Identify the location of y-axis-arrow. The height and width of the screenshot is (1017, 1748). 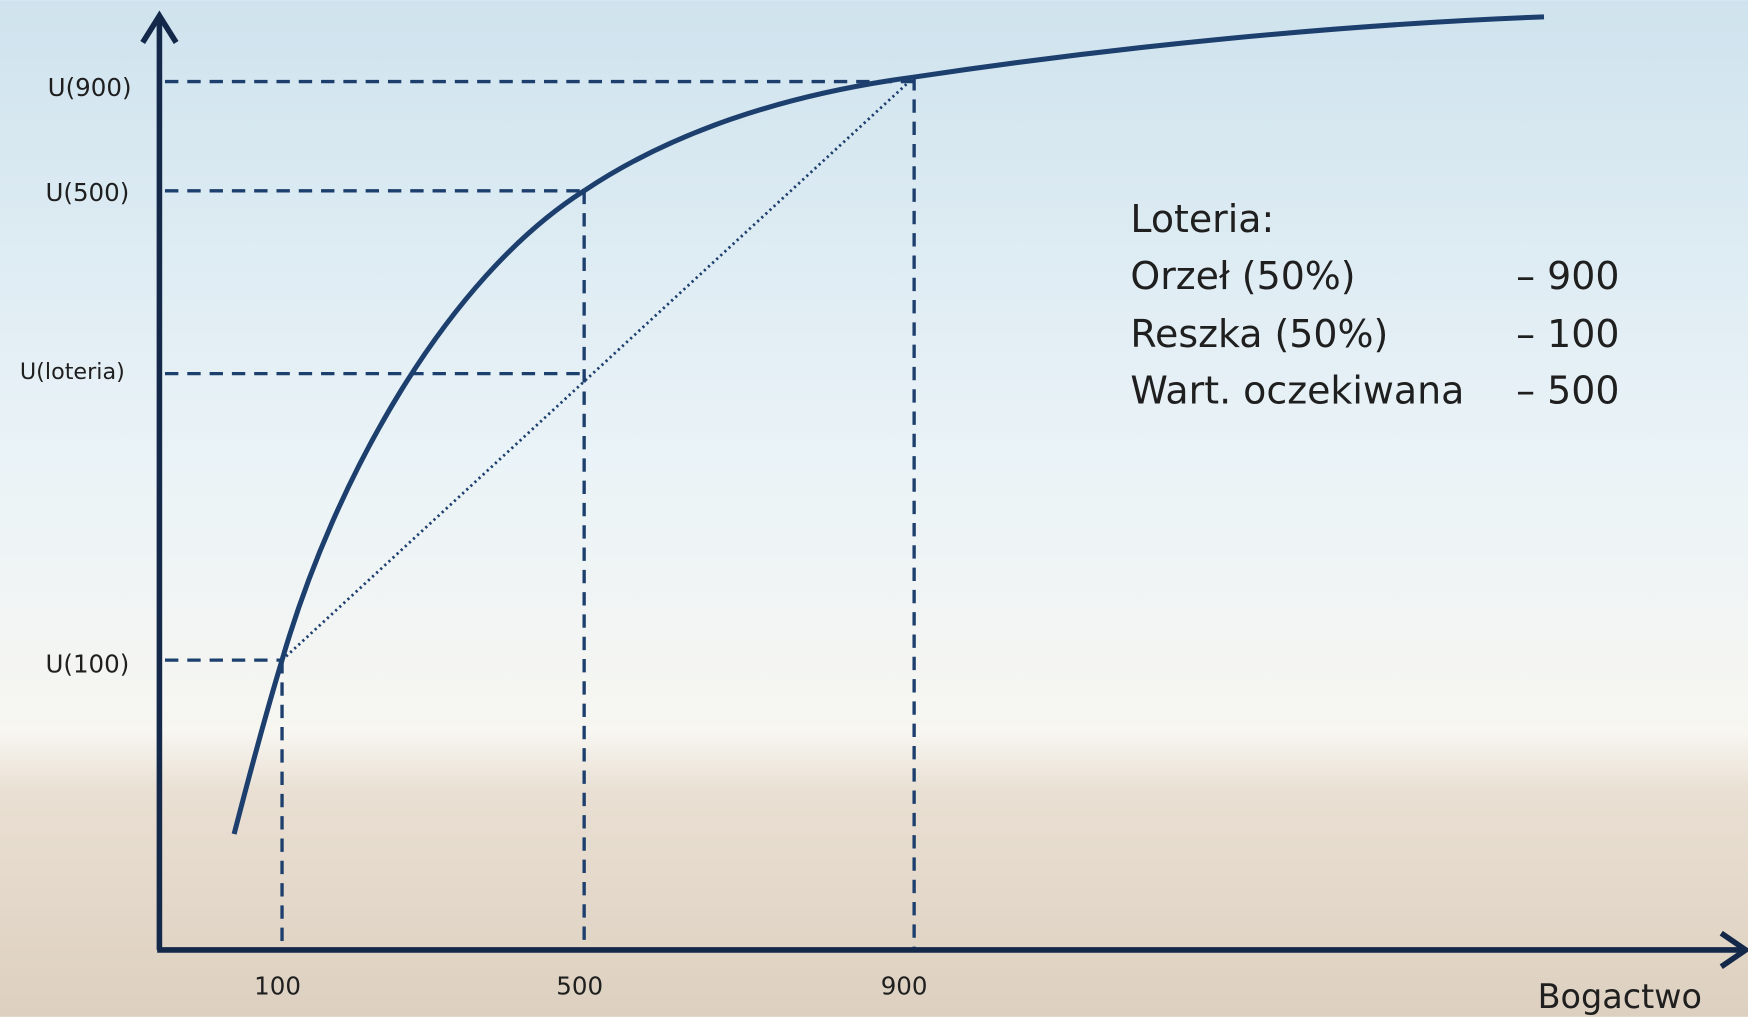
(159, 27).